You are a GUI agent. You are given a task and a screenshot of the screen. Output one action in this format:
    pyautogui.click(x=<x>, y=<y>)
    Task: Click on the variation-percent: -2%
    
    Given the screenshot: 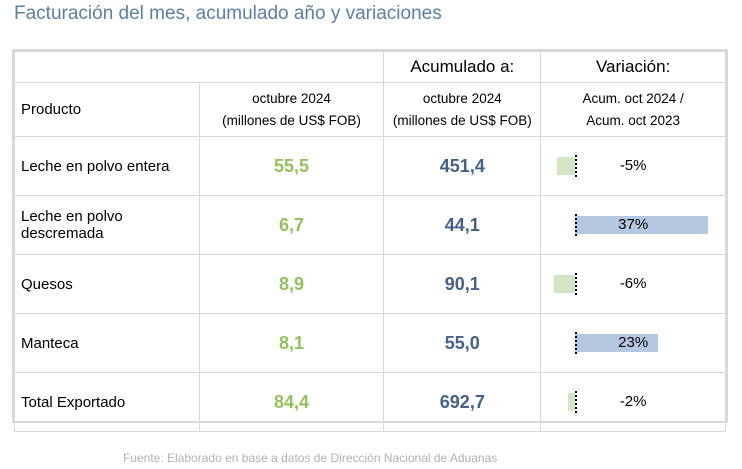 What is the action you would take?
    pyautogui.click(x=633, y=401)
    